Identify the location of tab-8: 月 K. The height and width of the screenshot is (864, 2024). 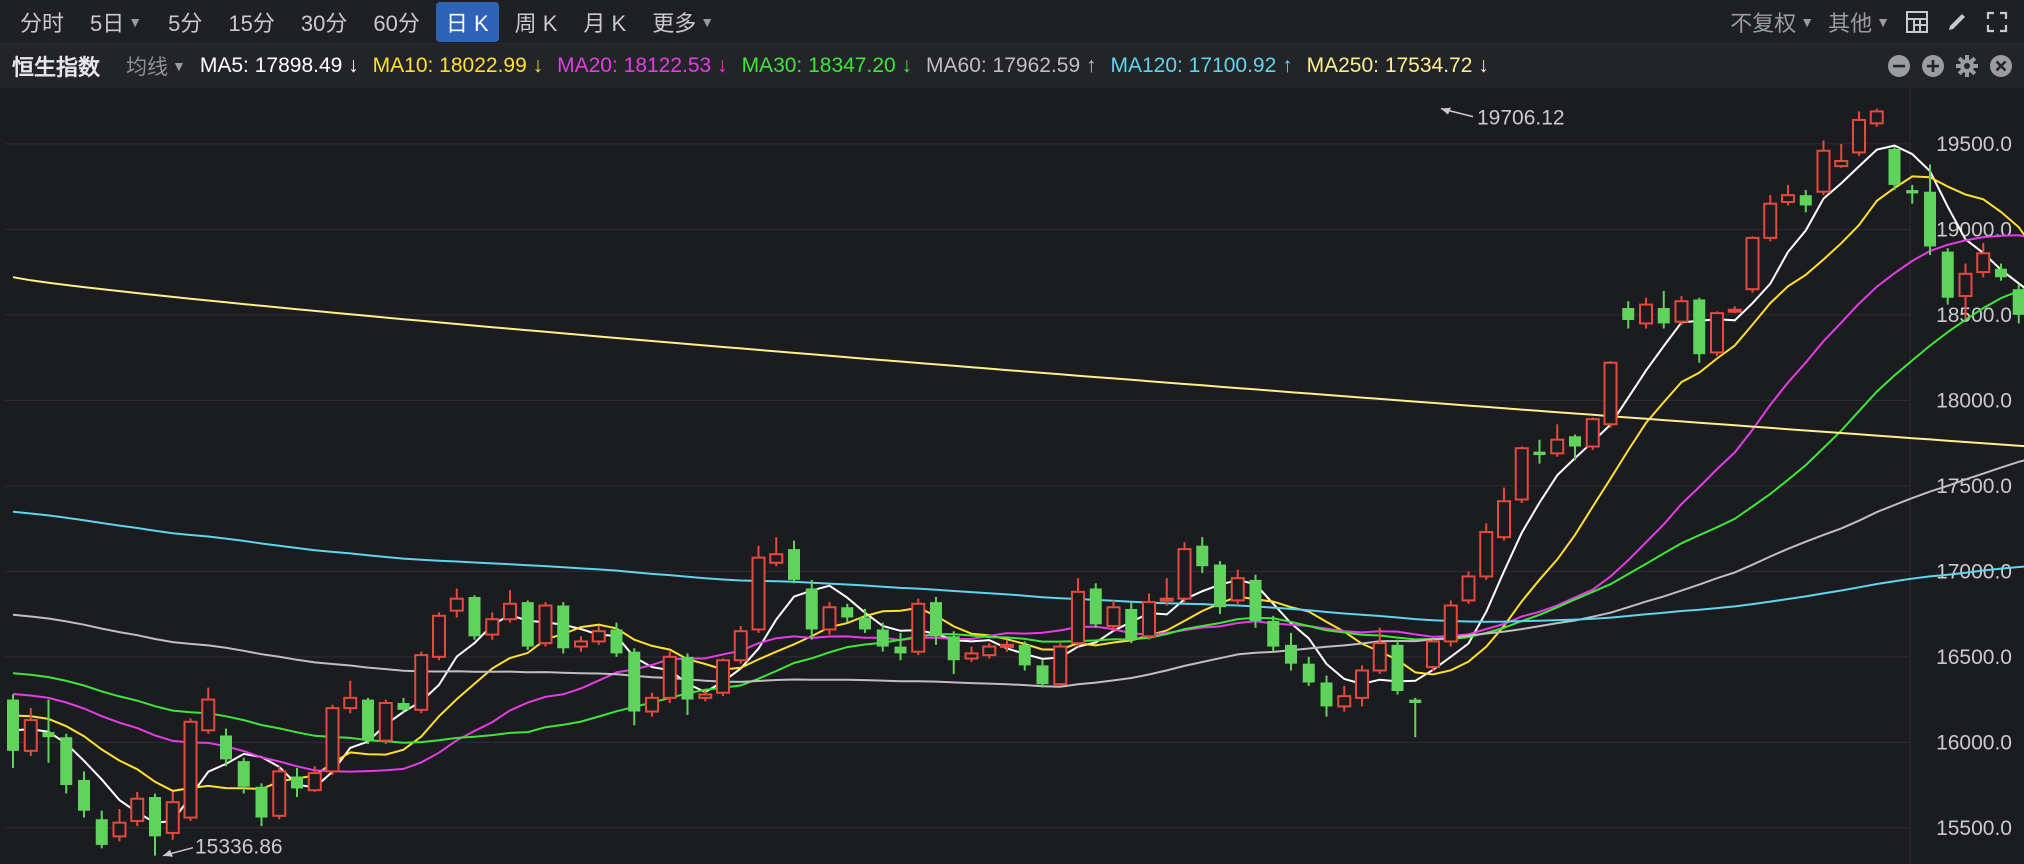
(604, 22).